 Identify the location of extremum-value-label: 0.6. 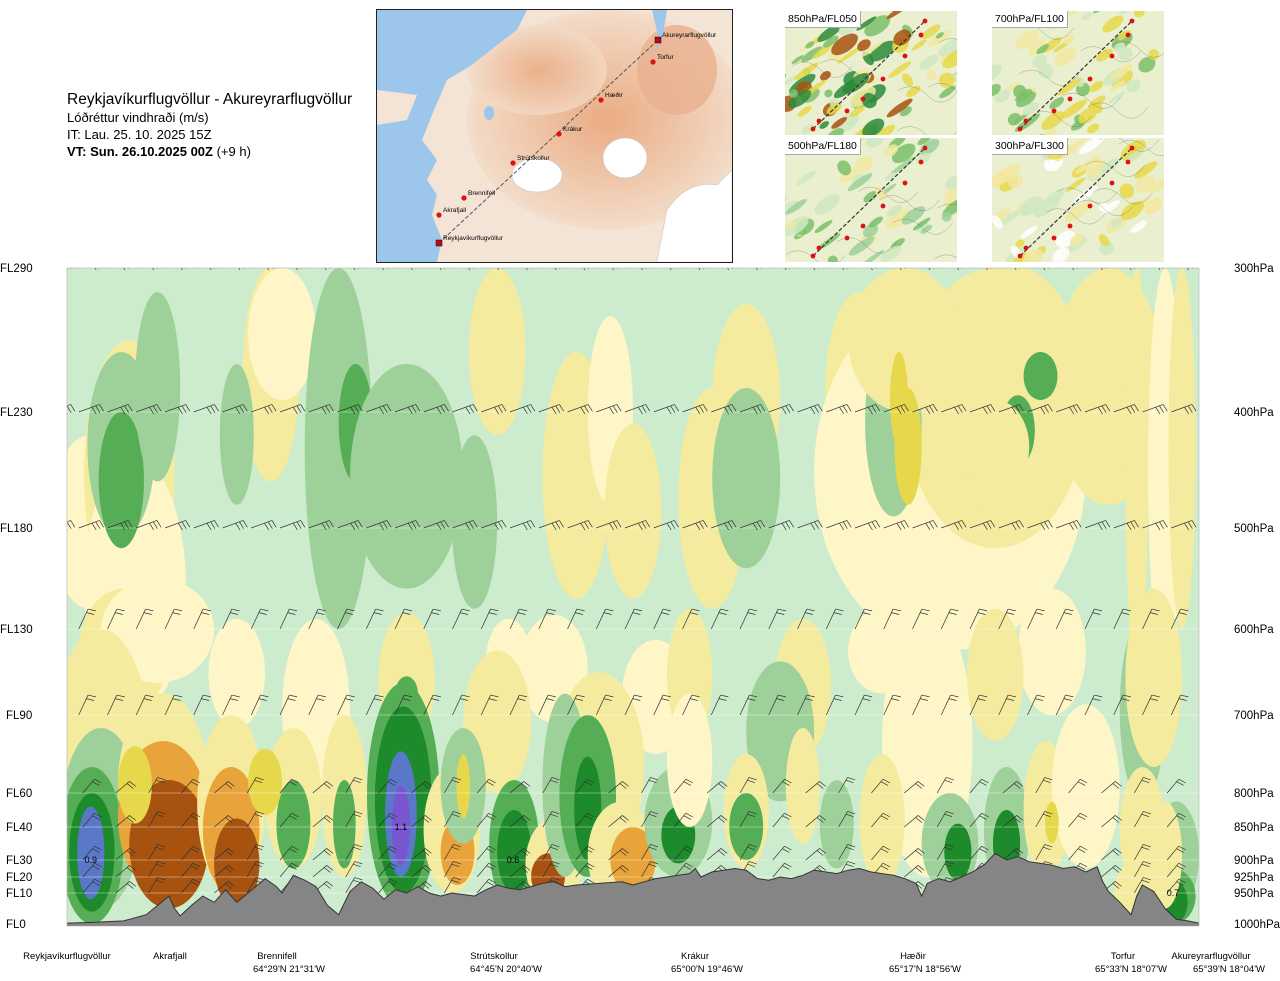
(513, 860).